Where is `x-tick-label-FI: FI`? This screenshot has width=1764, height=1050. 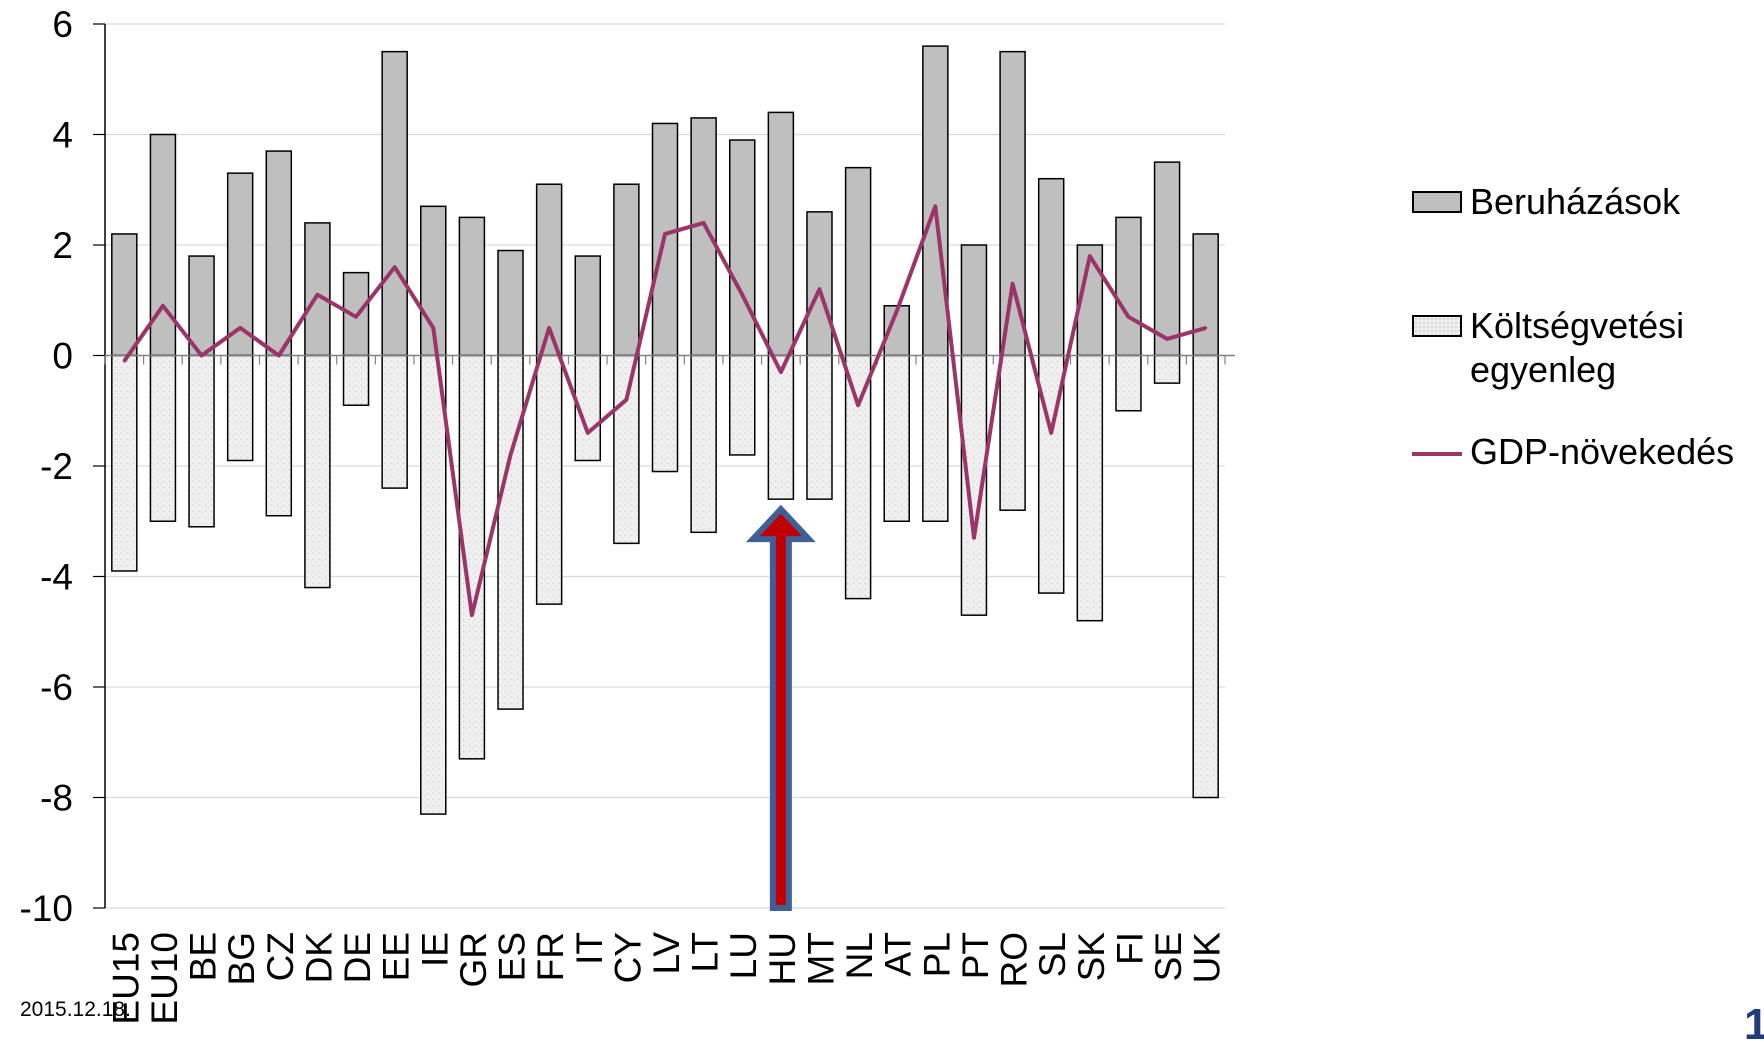
x-tick-label-FI: FI is located at coordinates (1129, 948).